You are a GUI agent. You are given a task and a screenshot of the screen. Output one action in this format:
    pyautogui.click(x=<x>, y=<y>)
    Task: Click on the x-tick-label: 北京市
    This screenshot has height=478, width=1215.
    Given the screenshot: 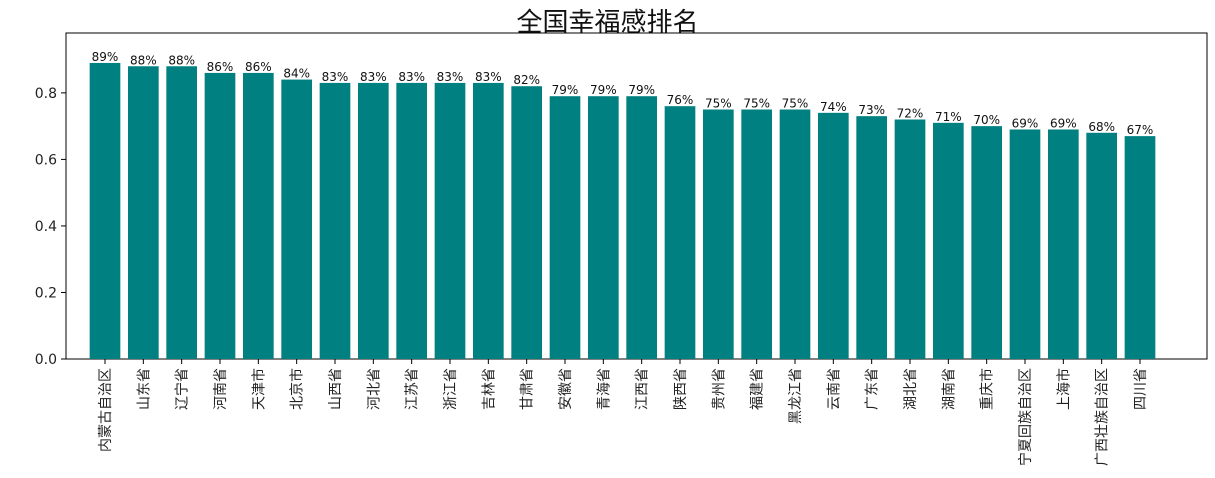 What is the action you would take?
    pyautogui.click(x=297, y=389)
    